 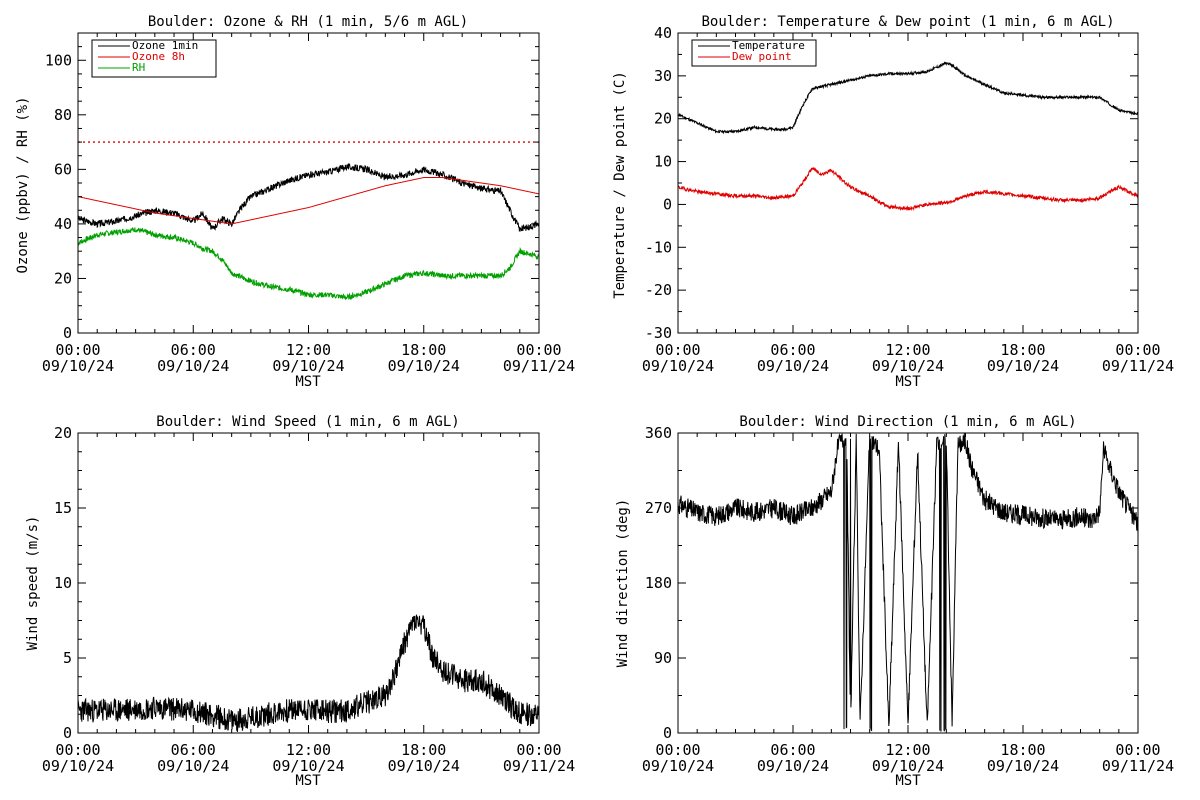 I want to click on y-axis-label: Temperature / Dew point (C), so click(x=620, y=185).